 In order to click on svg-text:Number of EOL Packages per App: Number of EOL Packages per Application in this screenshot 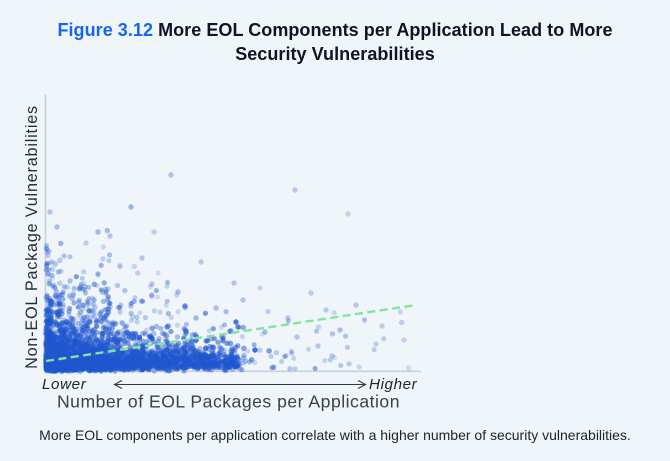, I will do `click(228, 402)`.